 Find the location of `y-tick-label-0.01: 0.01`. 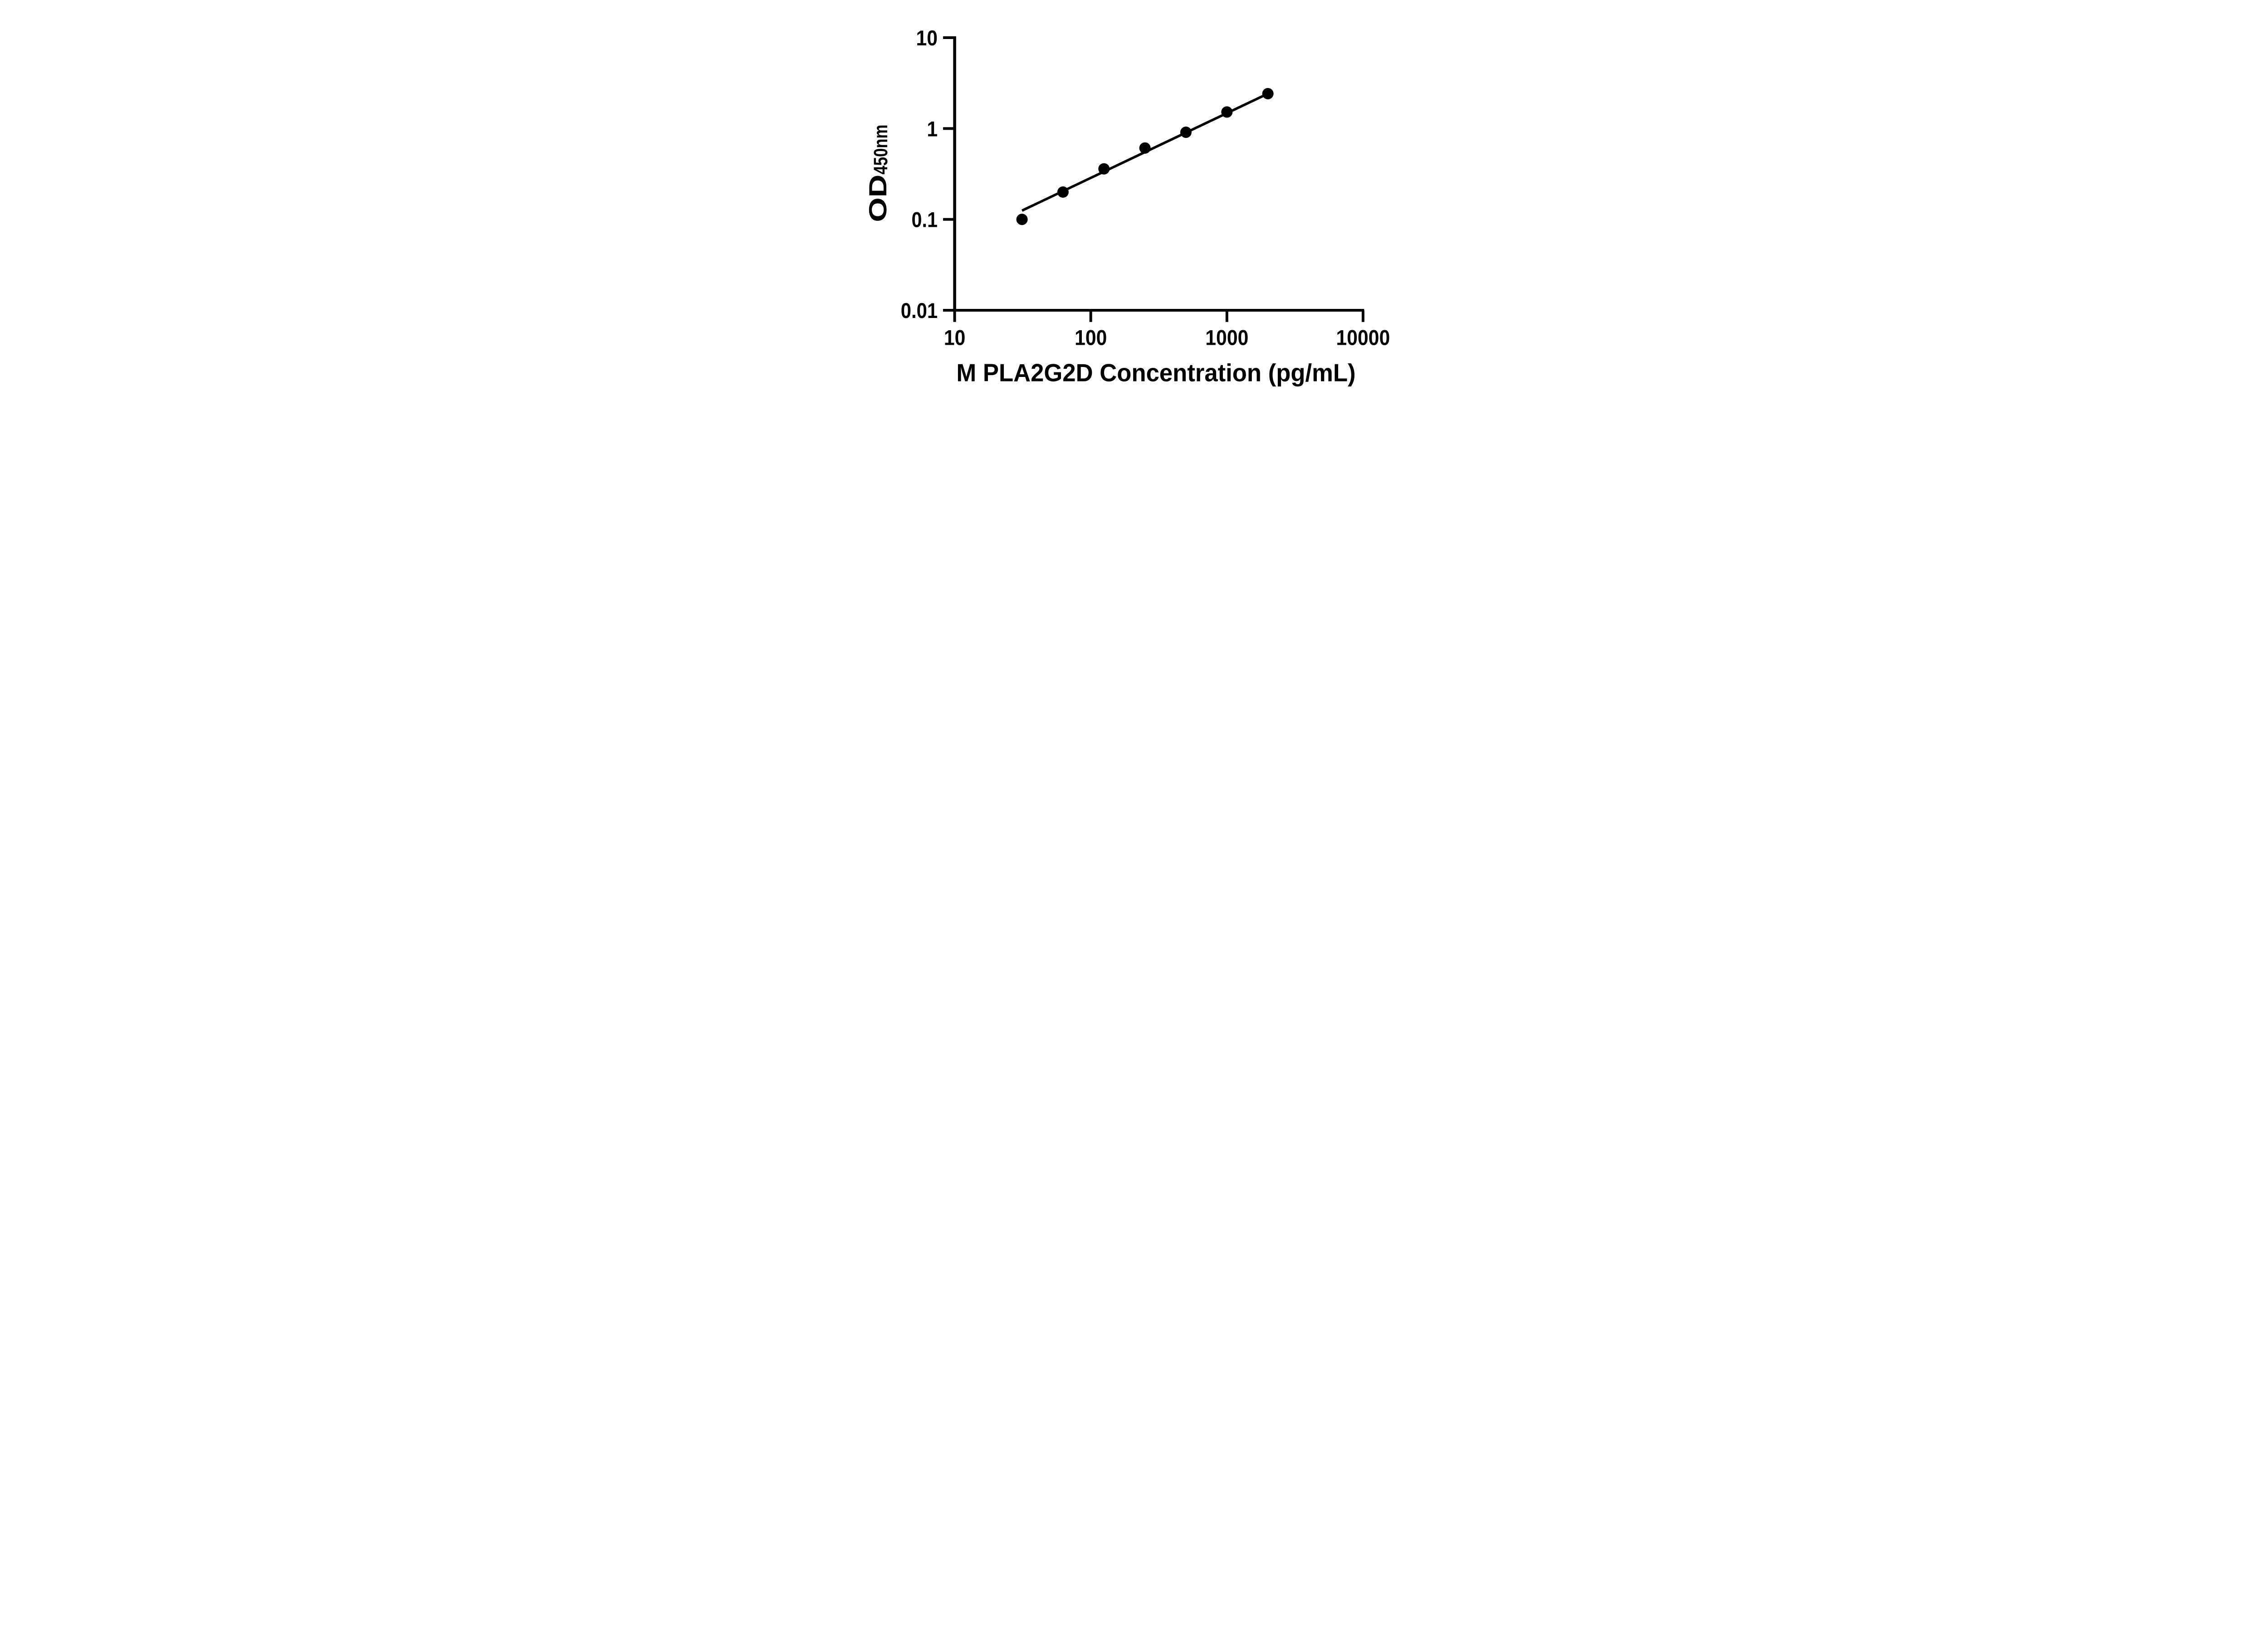

y-tick-label-0.01: 0.01 is located at coordinates (920, 311).